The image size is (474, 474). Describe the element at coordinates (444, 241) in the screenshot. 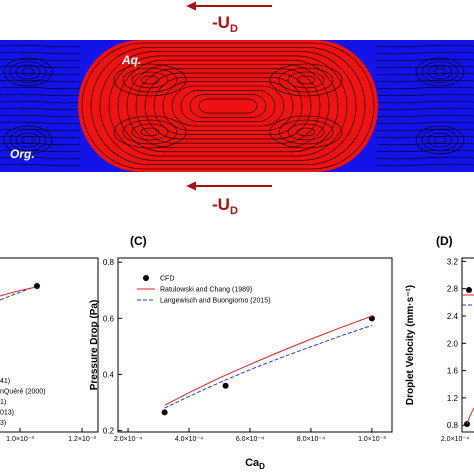

I see `panel-label: (D)` at that location.